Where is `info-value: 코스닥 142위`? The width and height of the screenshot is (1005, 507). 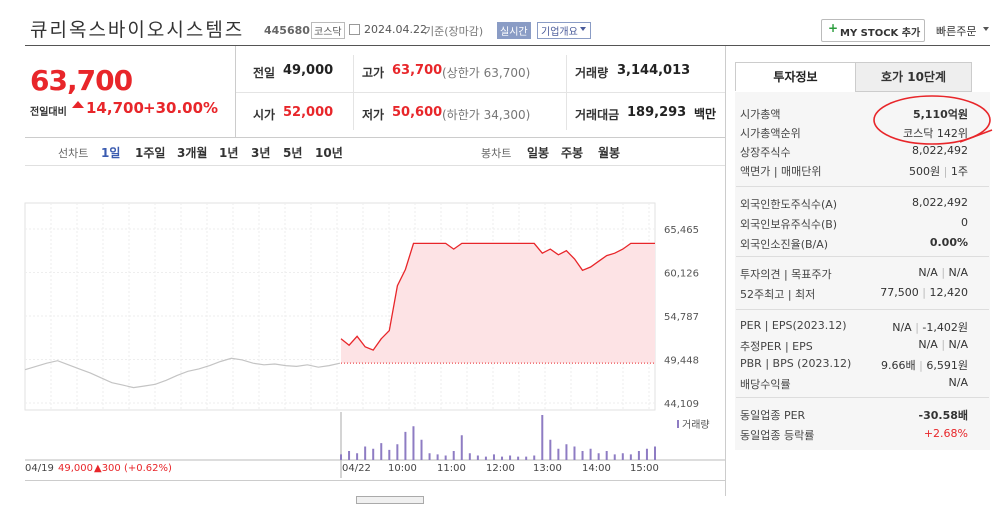
info-value: 코스닥 142위 is located at coordinates (935, 133).